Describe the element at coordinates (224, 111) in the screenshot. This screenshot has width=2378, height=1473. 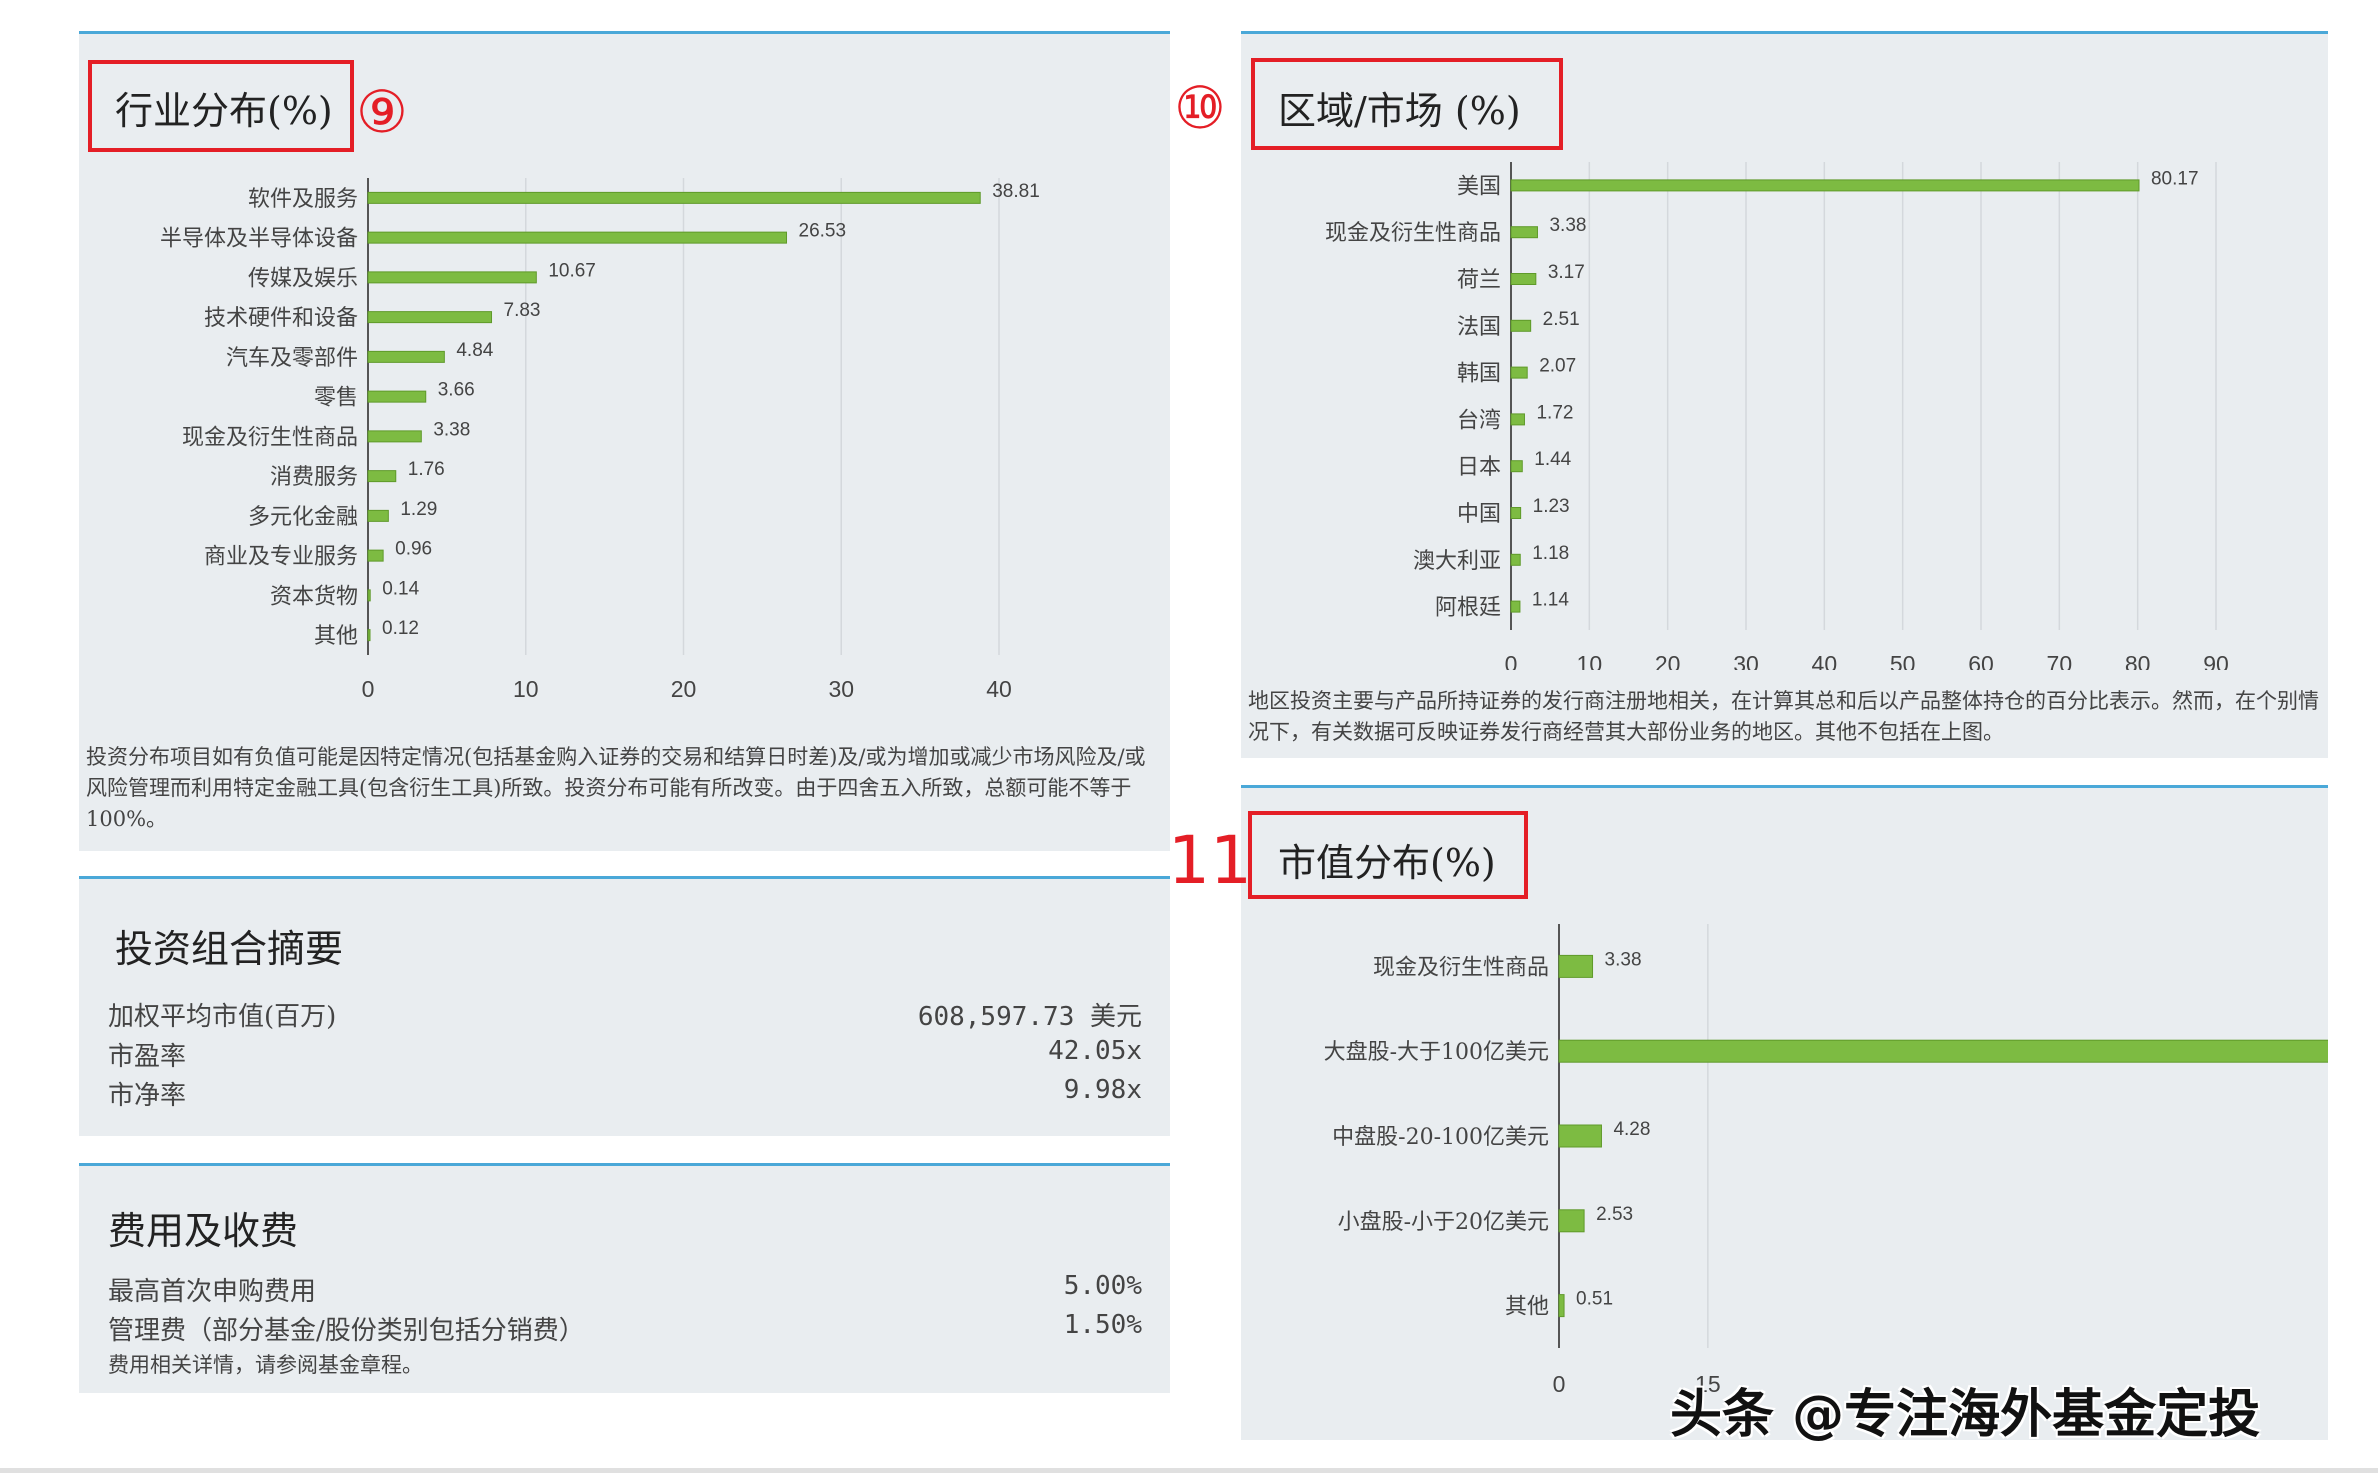
I see `industry-title: 行业分布(%)` at that location.